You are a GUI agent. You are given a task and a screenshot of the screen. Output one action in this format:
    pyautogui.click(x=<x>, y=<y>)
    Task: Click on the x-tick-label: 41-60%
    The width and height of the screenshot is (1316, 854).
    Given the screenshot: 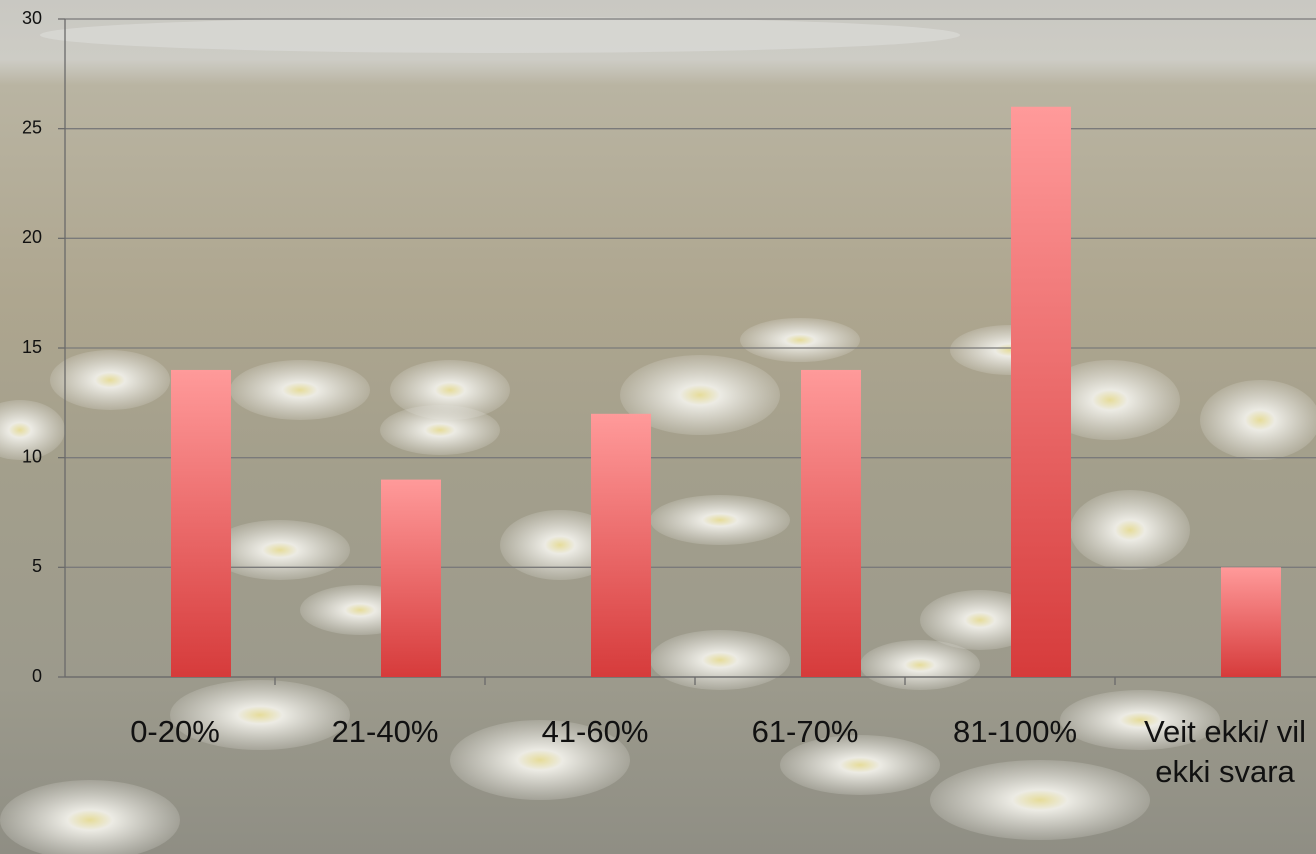 What is the action you would take?
    pyautogui.click(x=595, y=731)
    